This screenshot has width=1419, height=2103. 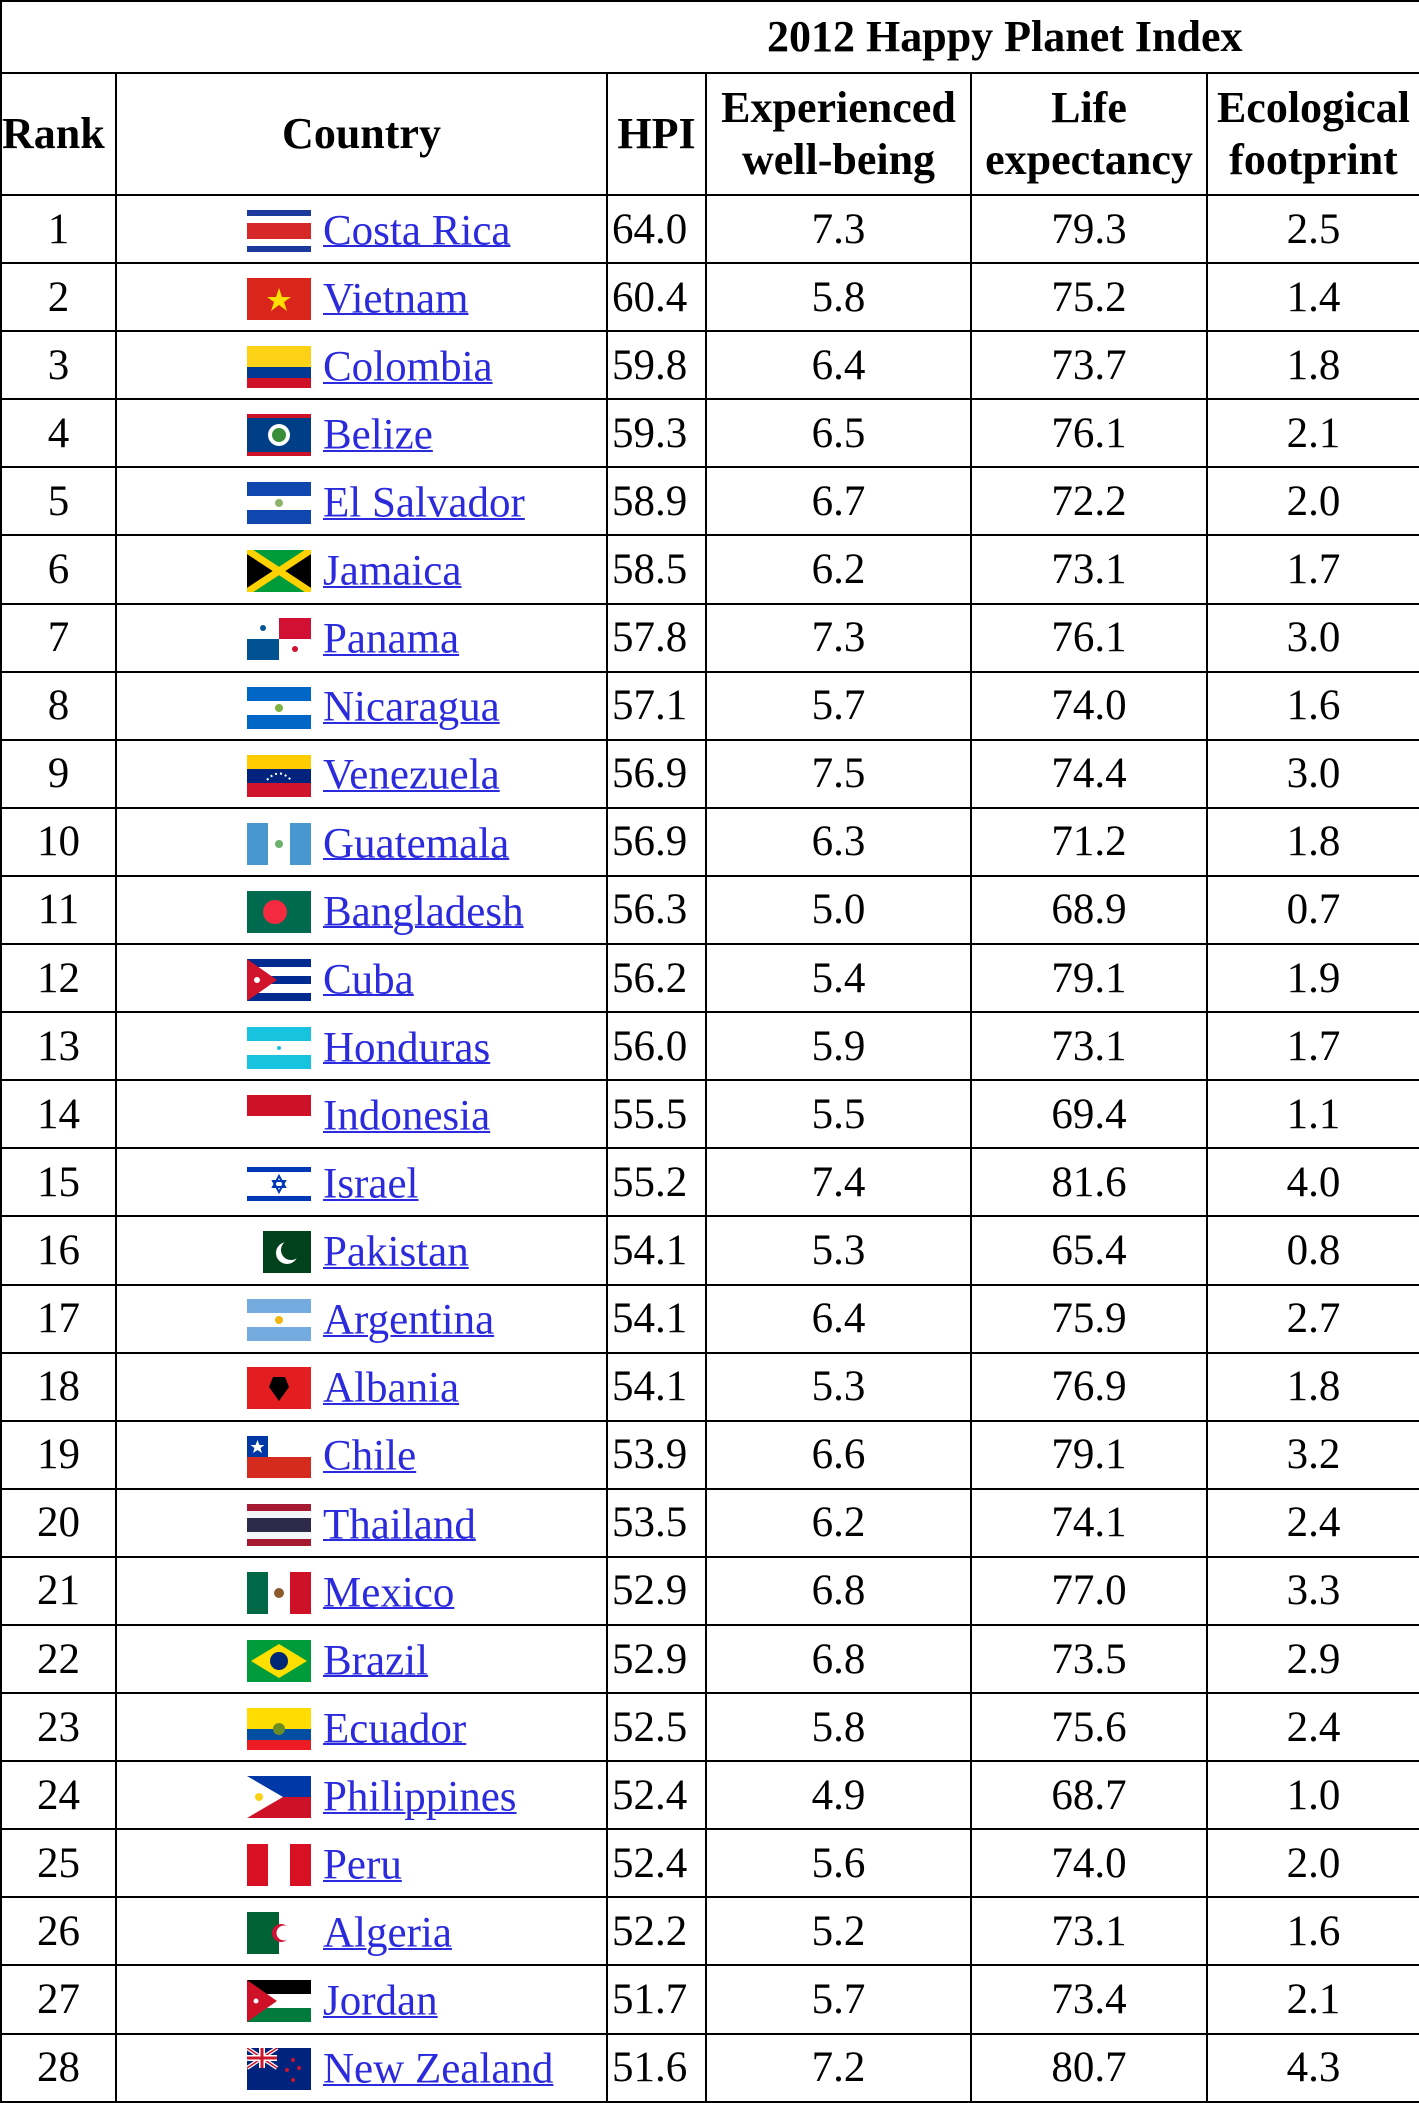 I want to click on wellbeing-cell: 5.6, so click(x=838, y=1863).